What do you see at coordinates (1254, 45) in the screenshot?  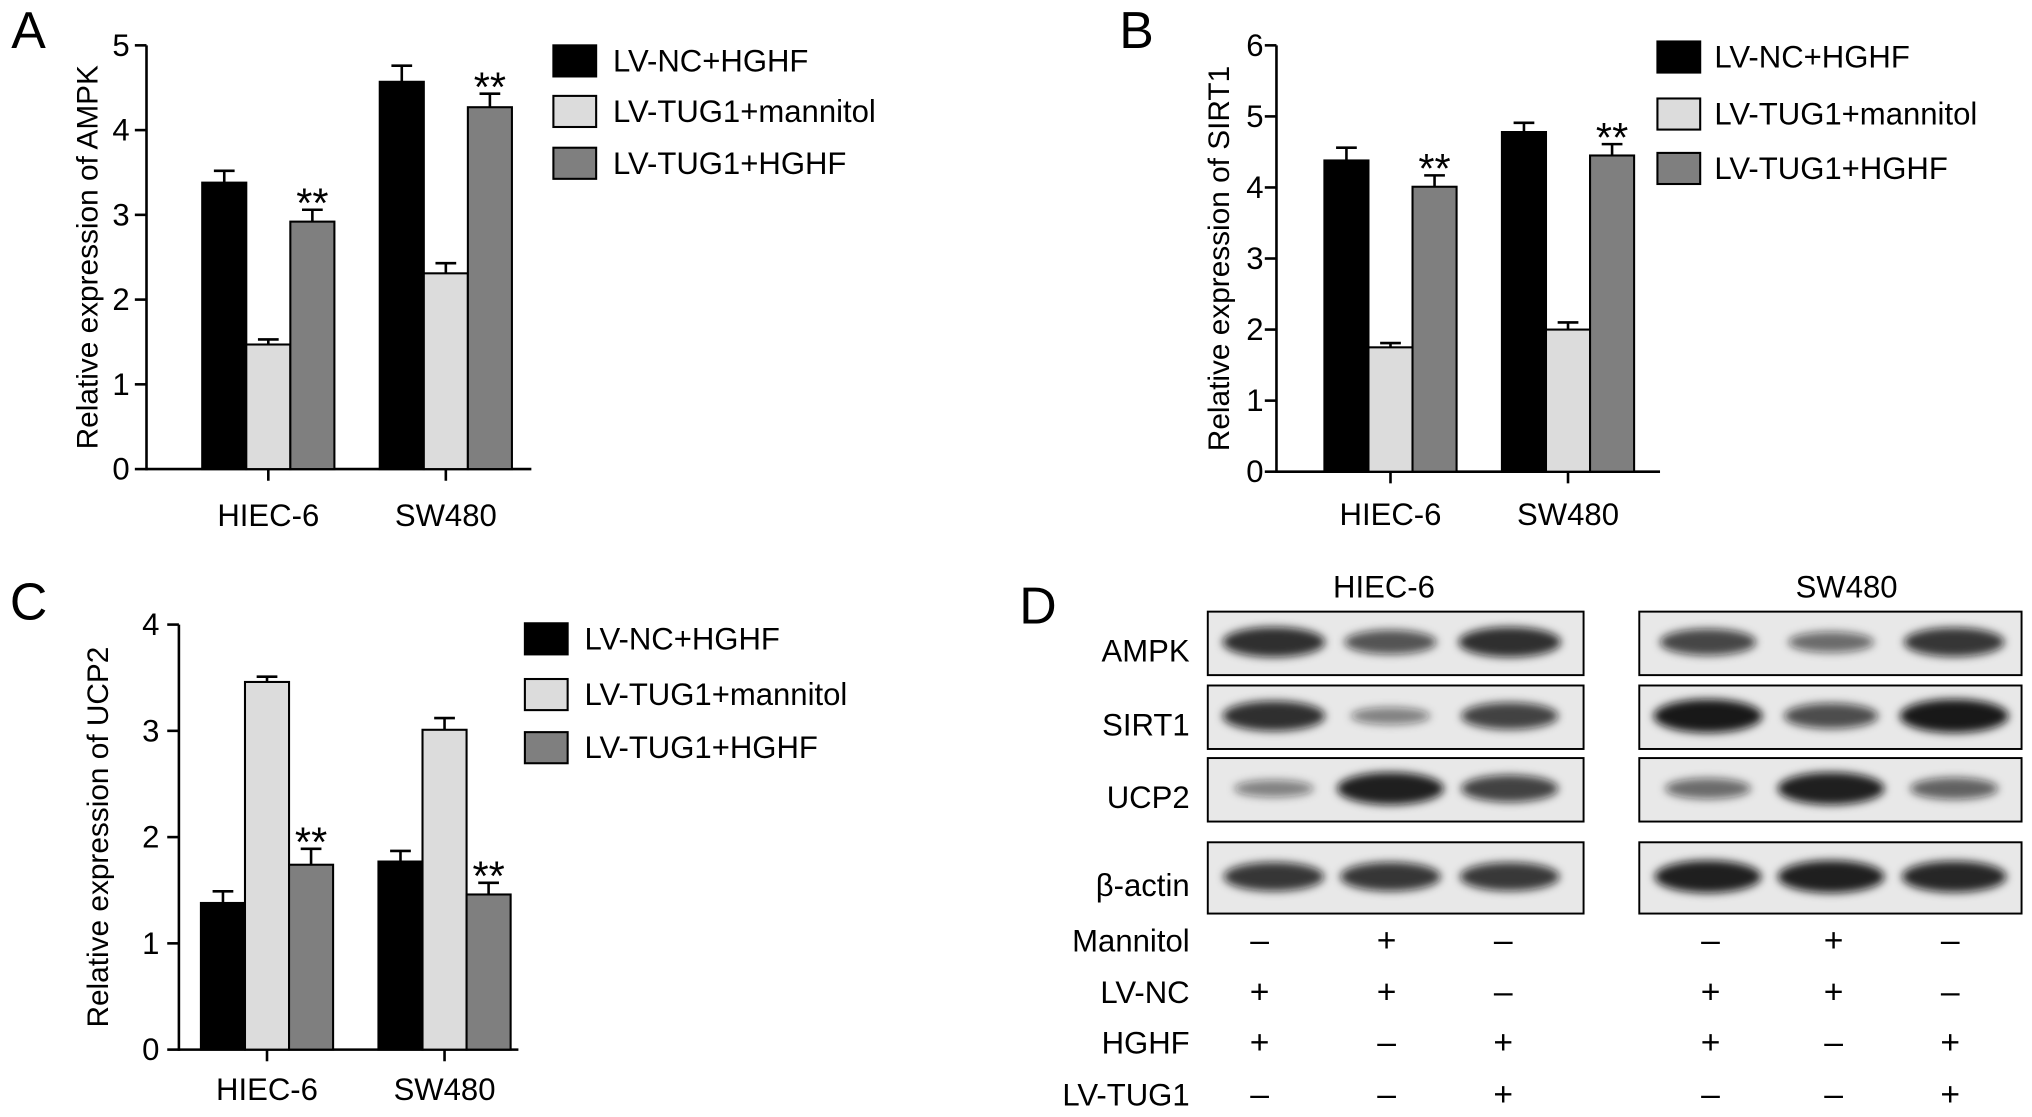 I see `y-tick-label: 6` at bounding box center [1254, 45].